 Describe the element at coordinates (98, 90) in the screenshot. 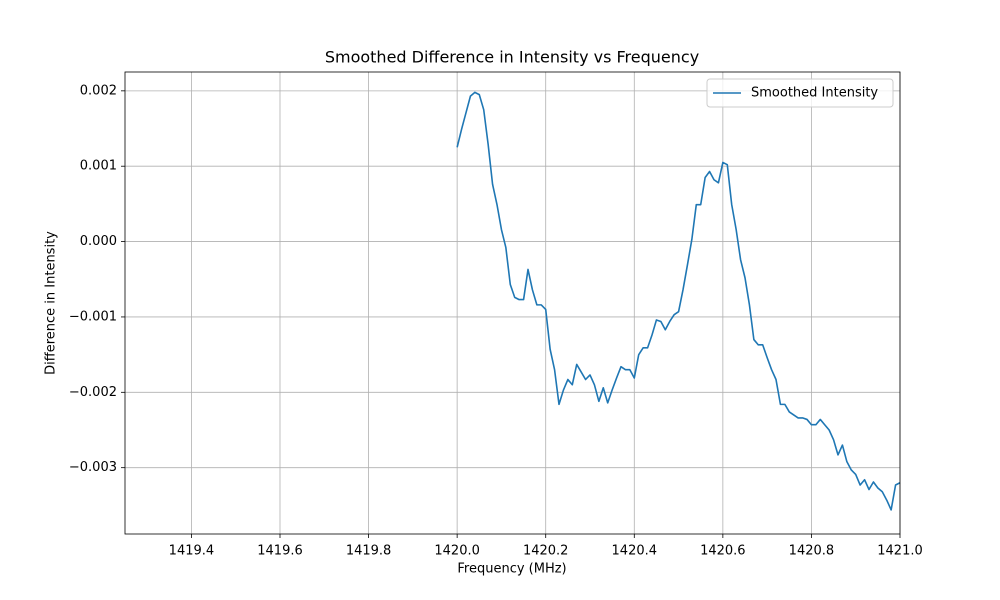

I see `y-tick-label: 0.002` at that location.